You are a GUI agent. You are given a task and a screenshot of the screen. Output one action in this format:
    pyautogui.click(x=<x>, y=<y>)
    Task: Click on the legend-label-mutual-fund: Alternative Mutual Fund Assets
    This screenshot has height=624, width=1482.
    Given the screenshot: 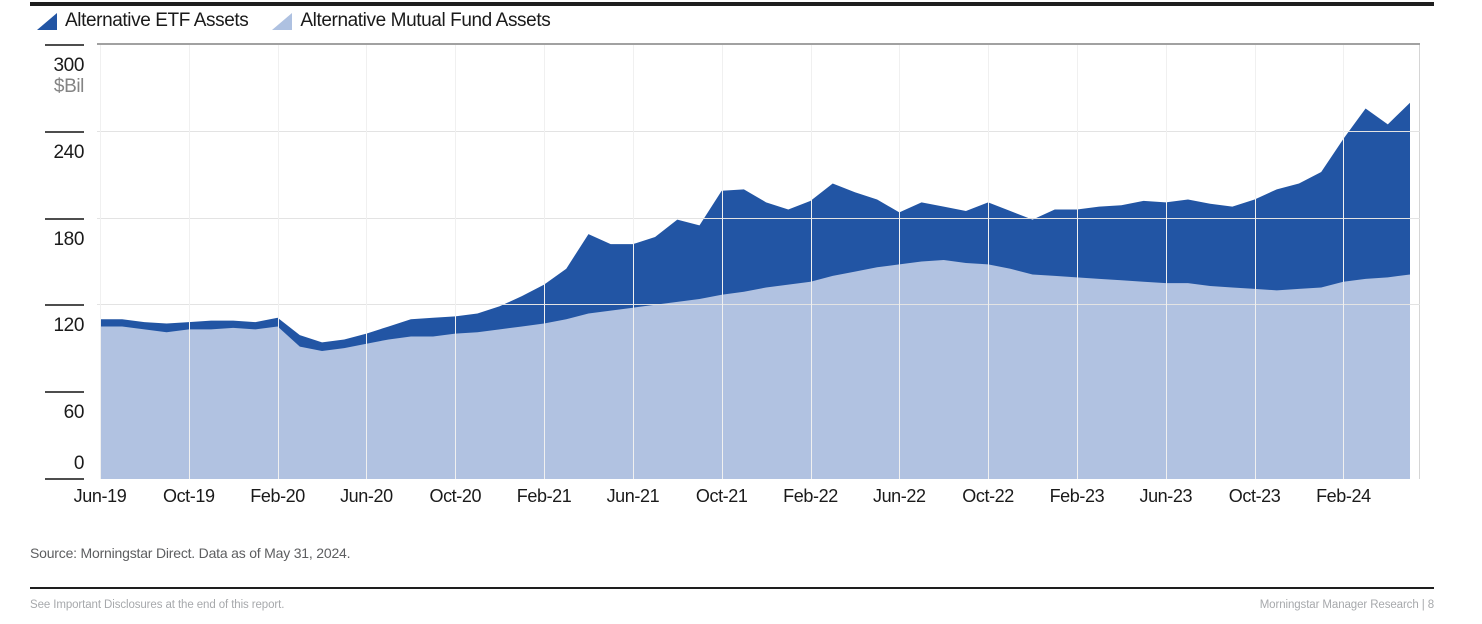 What is the action you would take?
    pyautogui.click(x=425, y=20)
    